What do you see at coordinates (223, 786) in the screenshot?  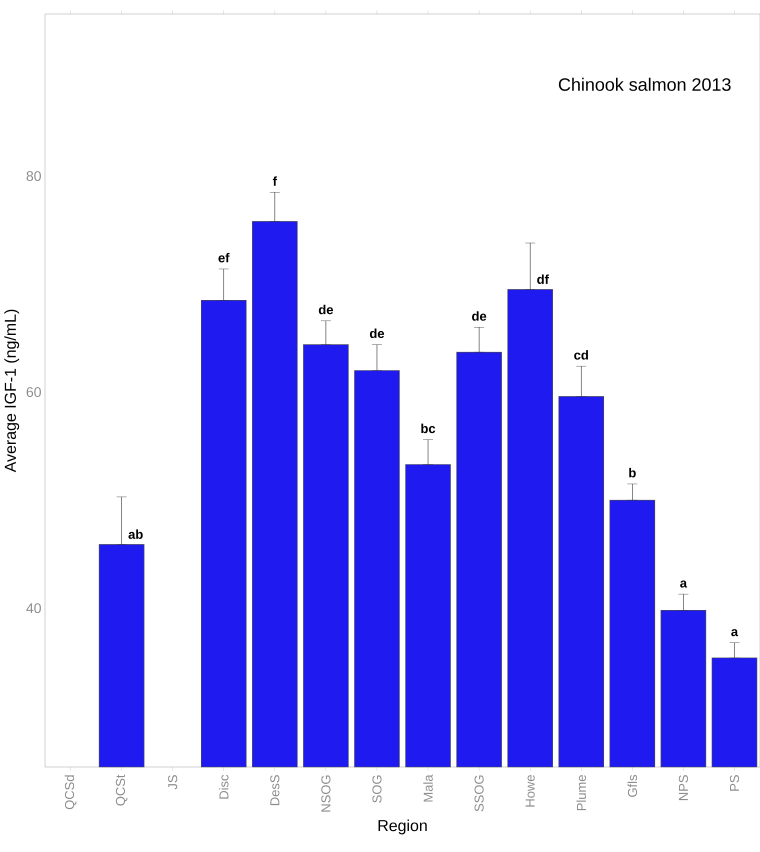 I see `x-tick-label: Disc` at bounding box center [223, 786].